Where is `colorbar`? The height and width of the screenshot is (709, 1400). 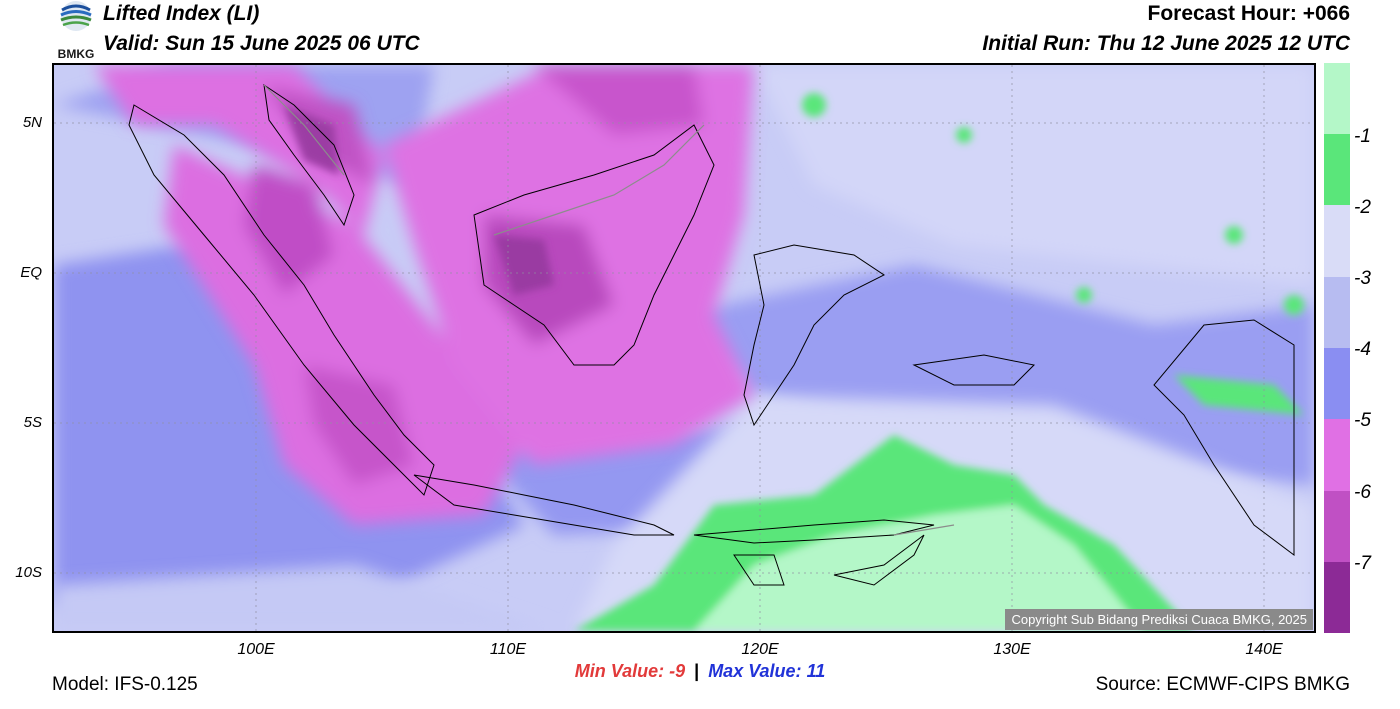
colorbar is located at coordinates (1337, 348).